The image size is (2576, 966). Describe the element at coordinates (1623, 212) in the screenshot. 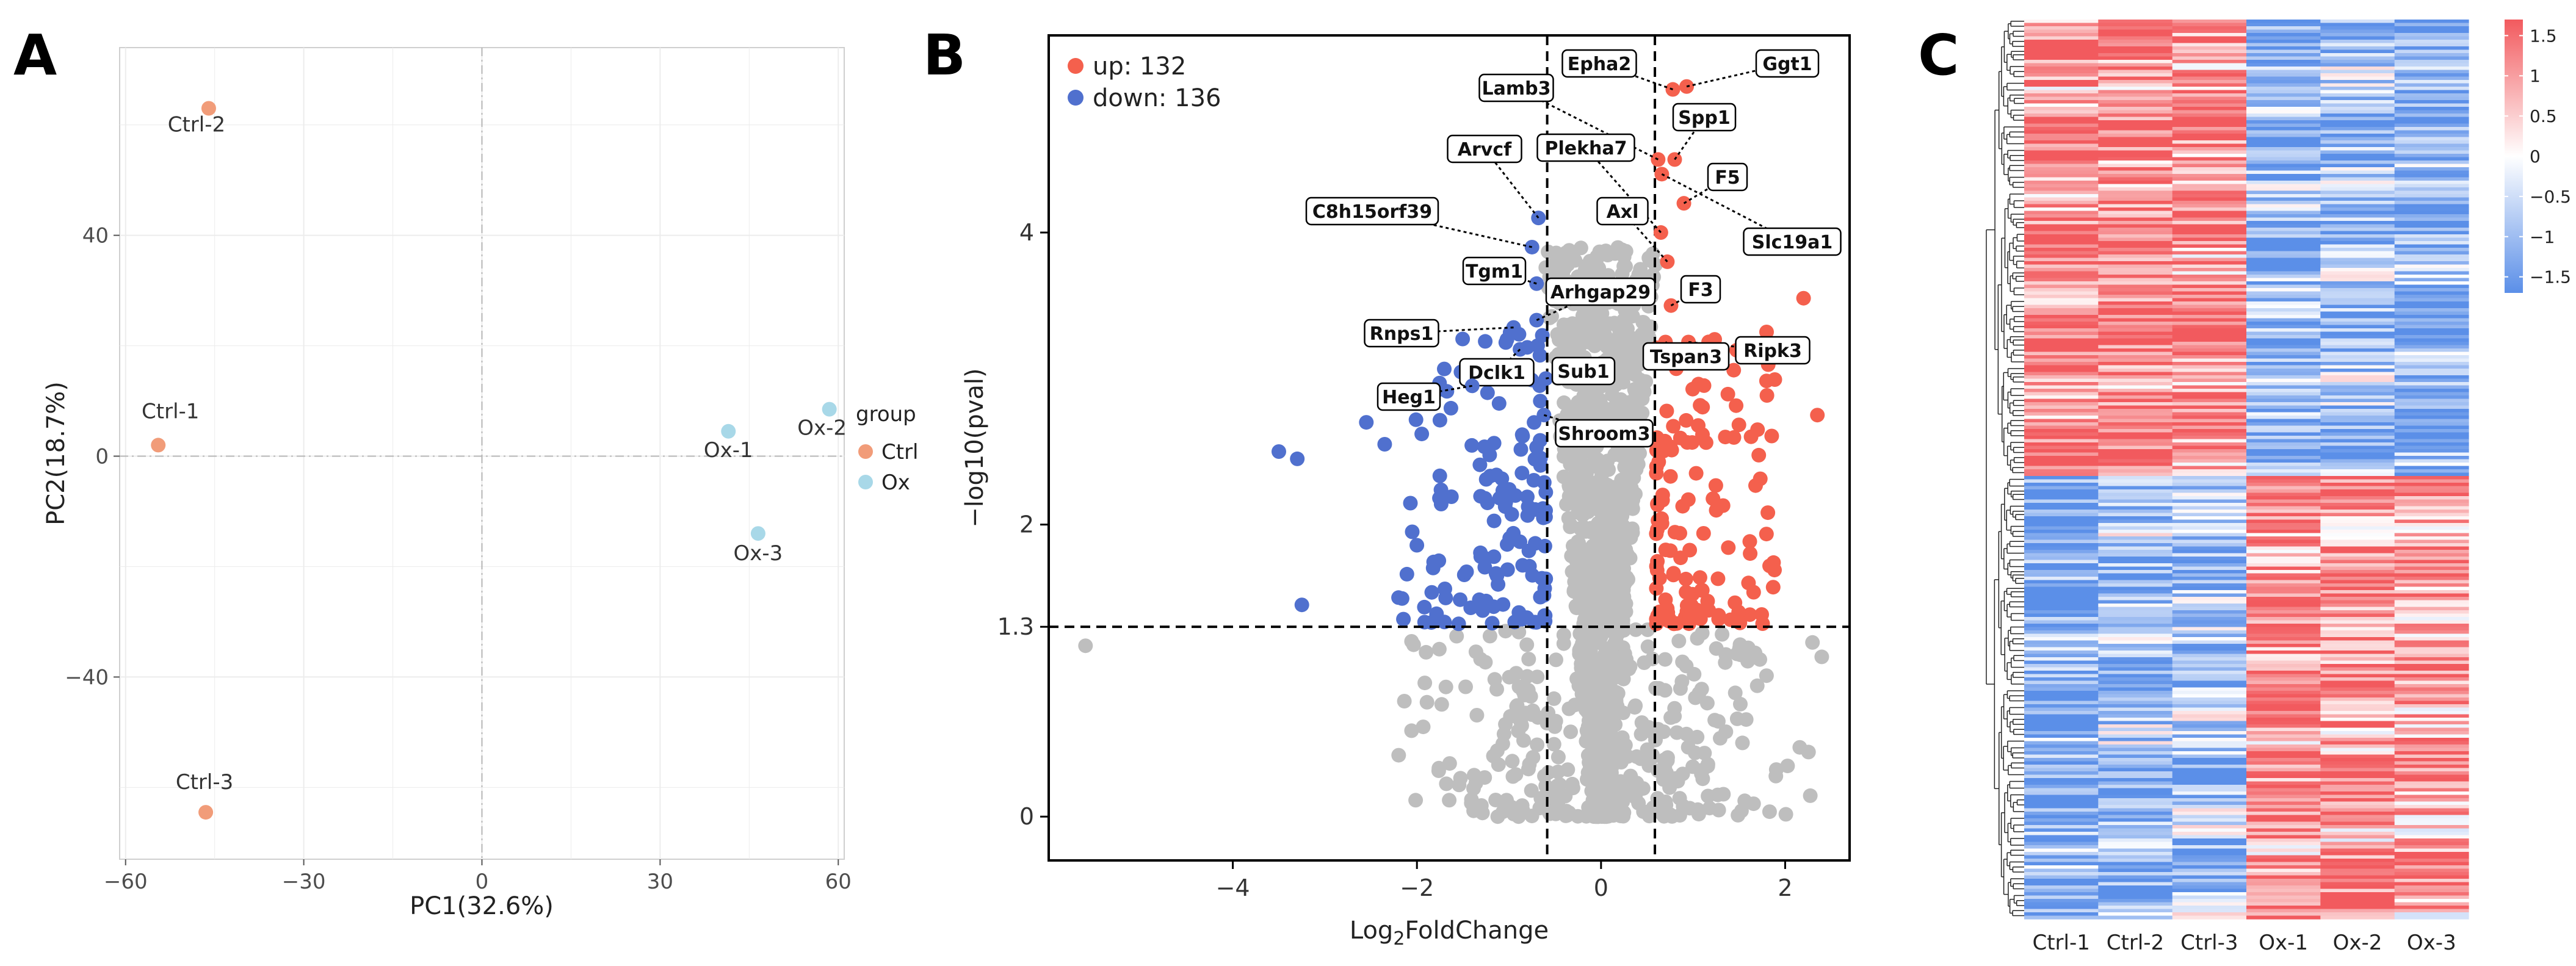

I see `volcano-gene-label: Axl` at that location.